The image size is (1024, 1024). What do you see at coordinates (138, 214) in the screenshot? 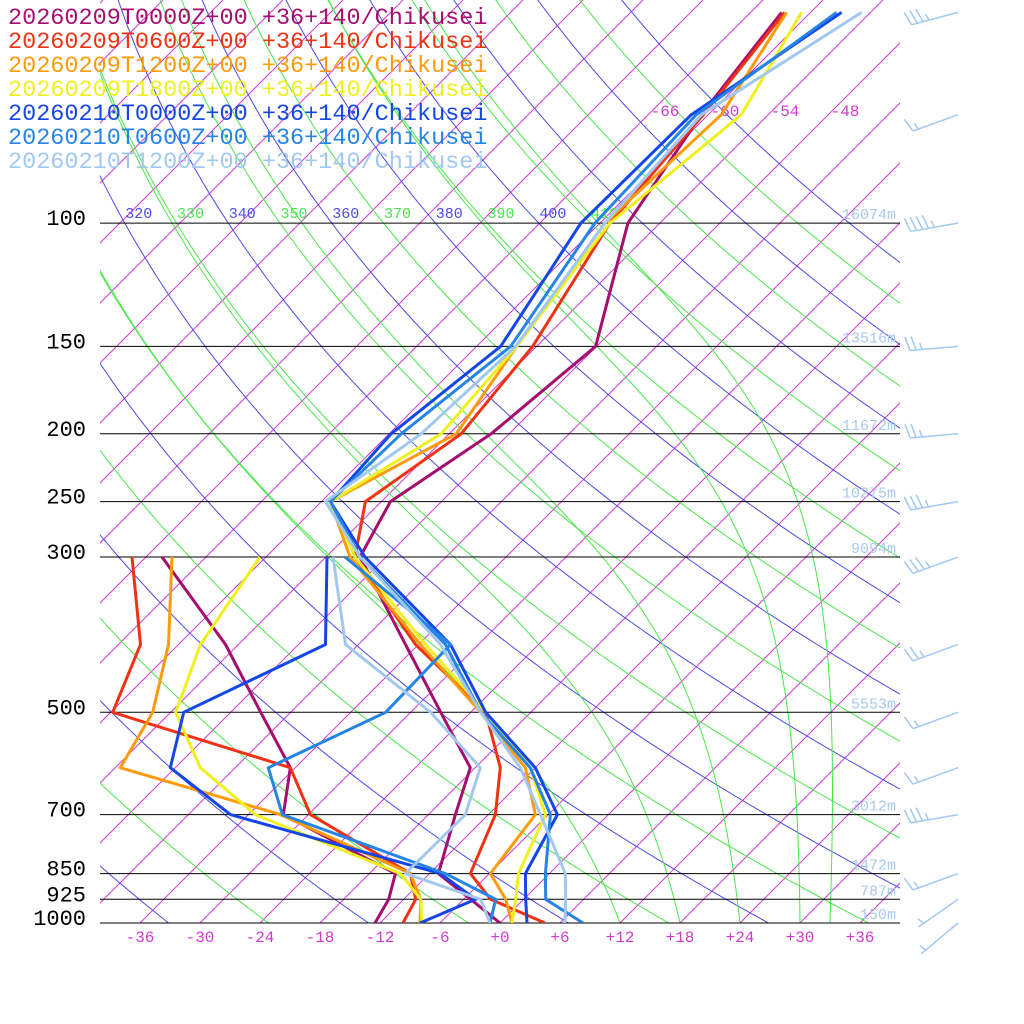
I see `dry-adiabat-label: 320` at bounding box center [138, 214].